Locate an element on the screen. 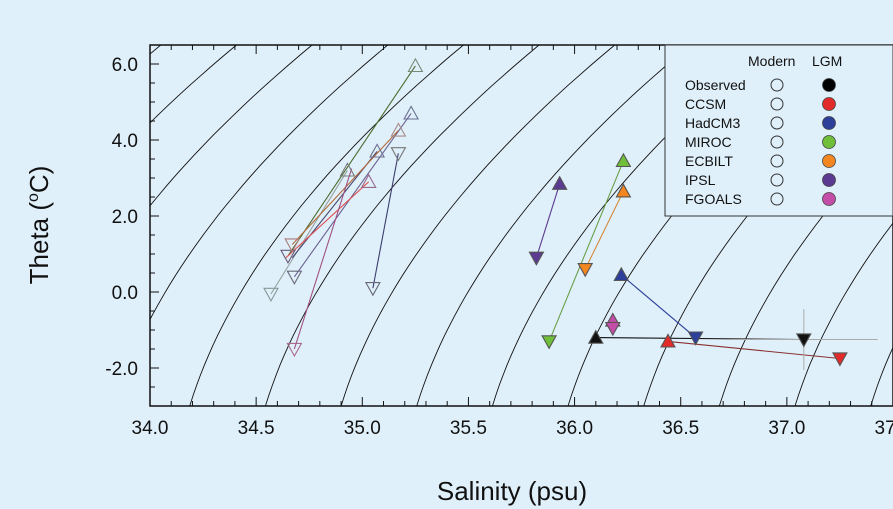 The height and width of the screenshot is (509, 893). y-axis-title: Theta (oC) is located at coordinates (39, 225).